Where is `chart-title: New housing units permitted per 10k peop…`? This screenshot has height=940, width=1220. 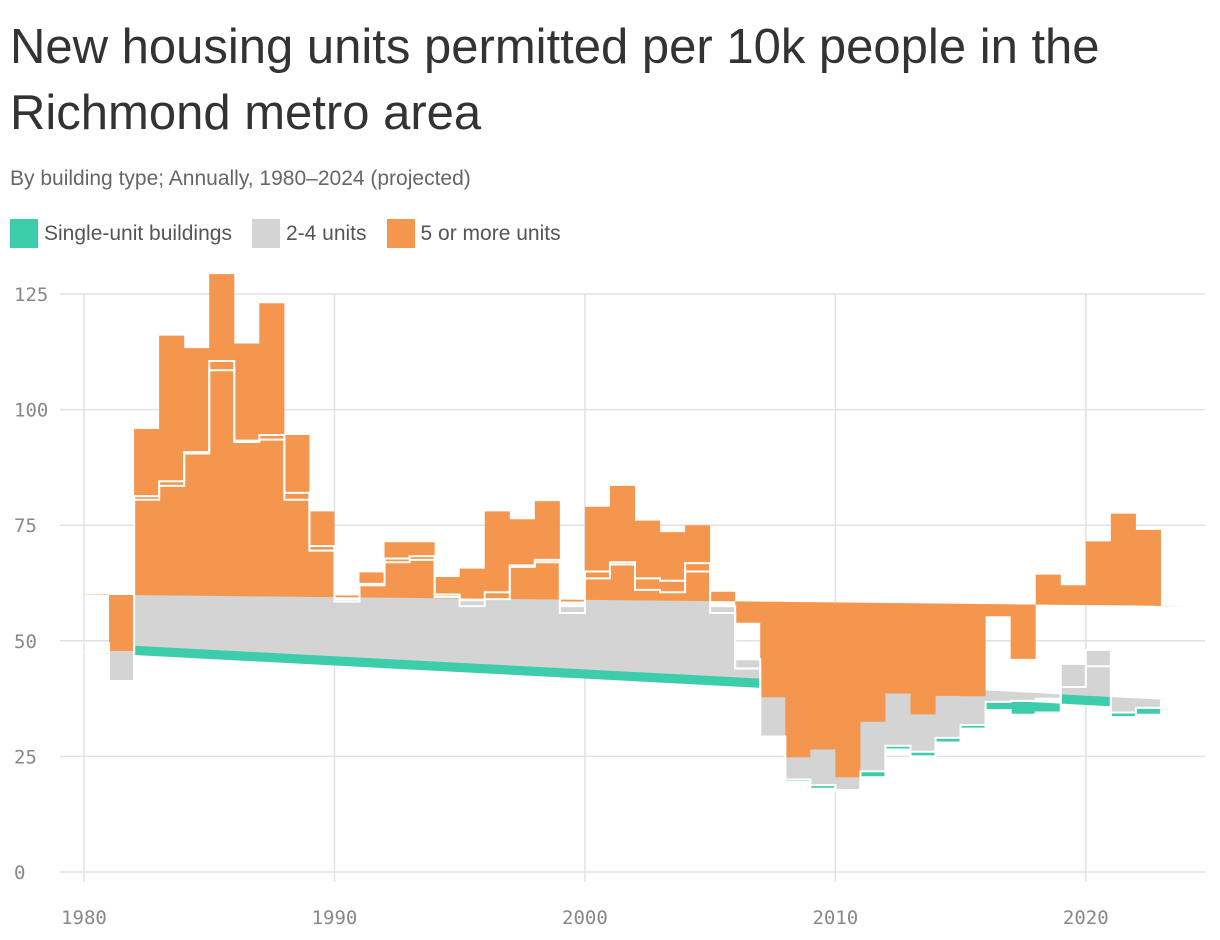
chart-title: New housing units permitted per 10k peop… is located at coordinates (555, 80).